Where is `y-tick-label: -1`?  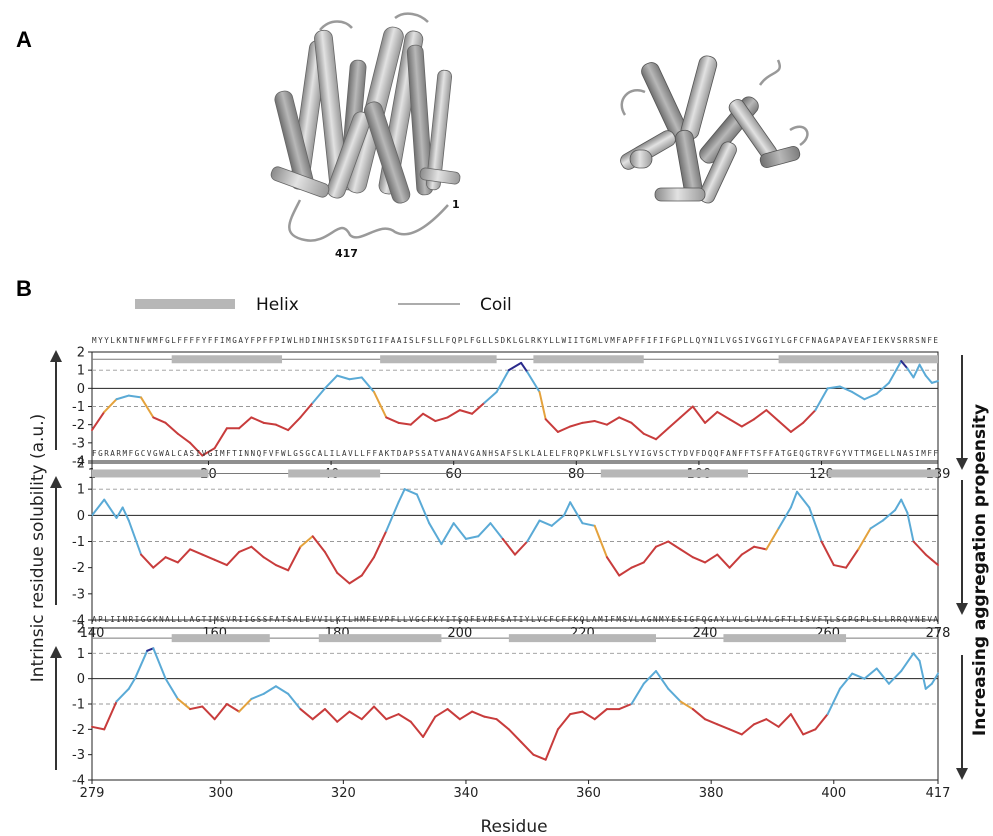 y-tick-label: -1 is located at coordinates (78, 542).